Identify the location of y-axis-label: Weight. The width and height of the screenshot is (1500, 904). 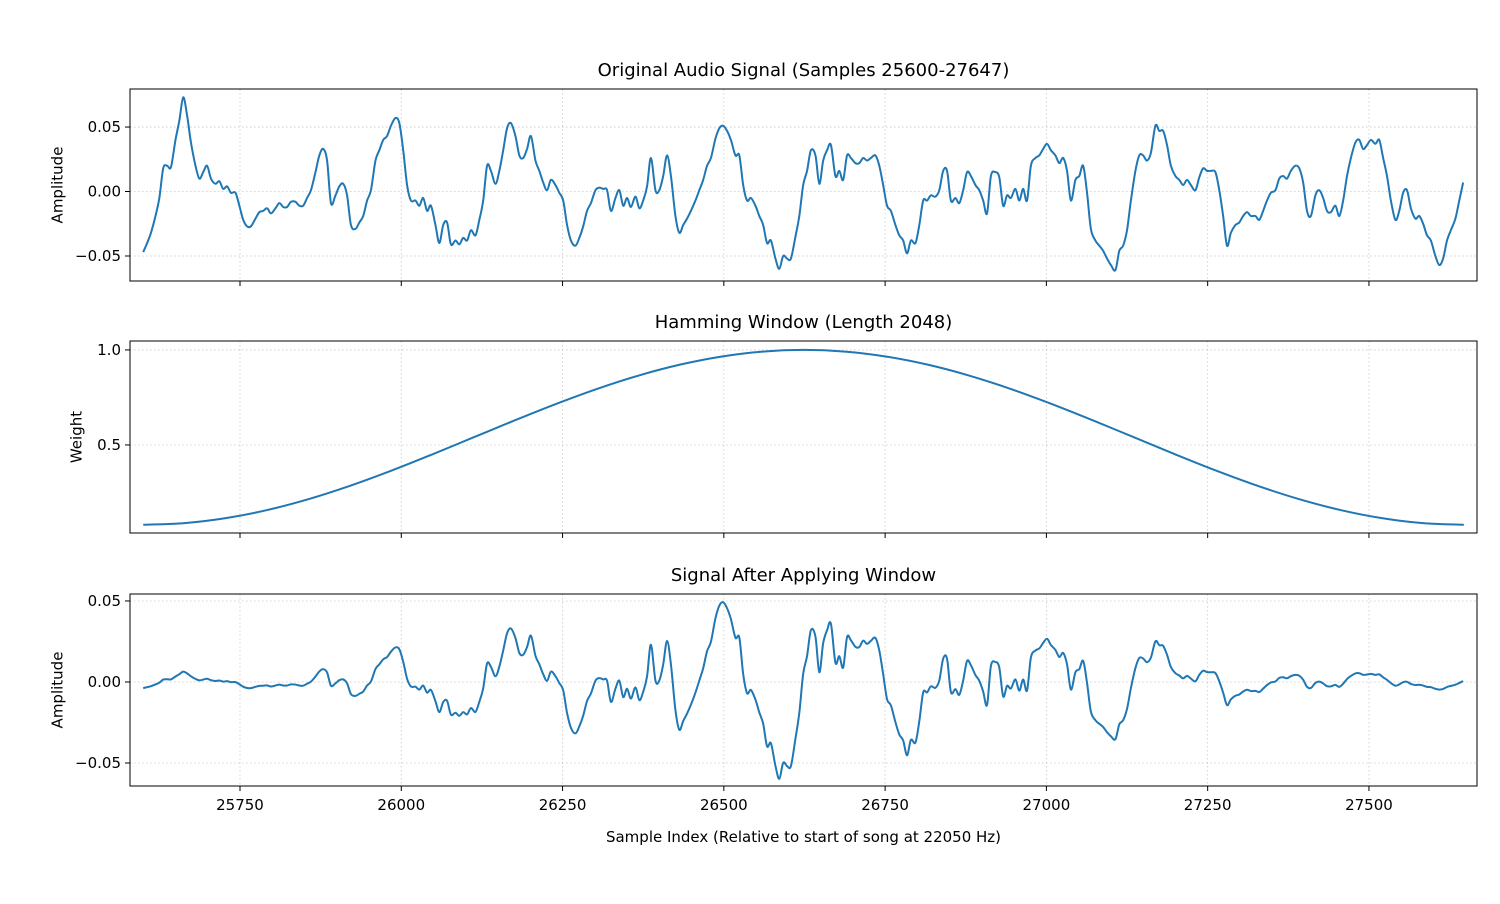
(77, 437).